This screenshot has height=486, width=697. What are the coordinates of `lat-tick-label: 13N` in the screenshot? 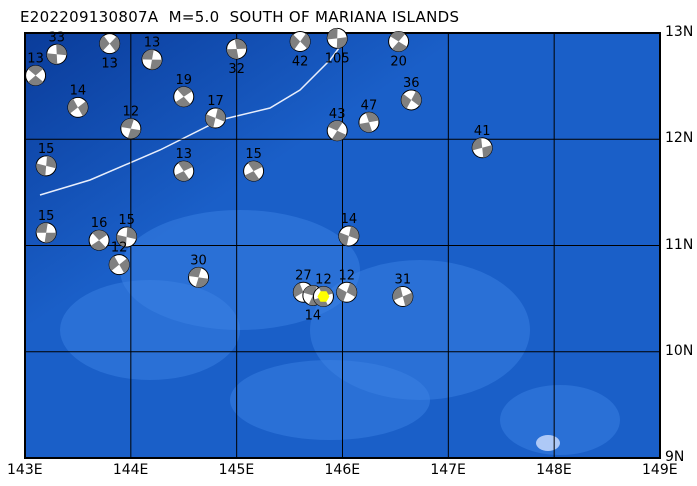 It's located at (679, 32).